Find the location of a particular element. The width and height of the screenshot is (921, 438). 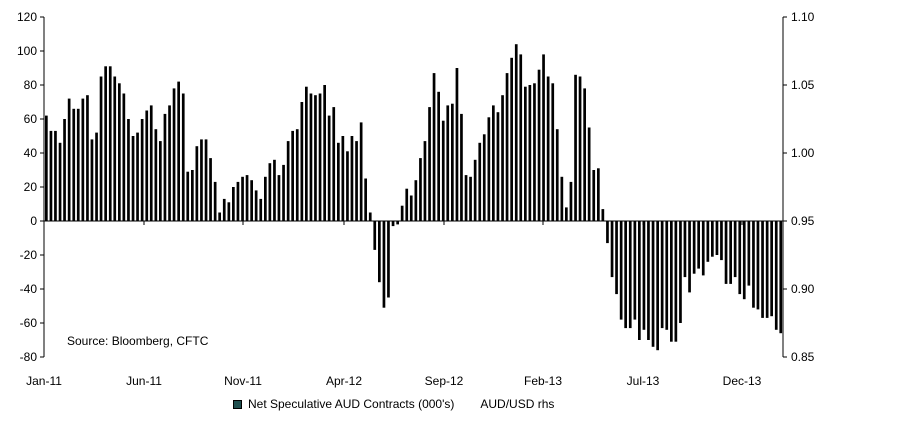

y-tick-label: -40 is located at coordinates (29, 289).